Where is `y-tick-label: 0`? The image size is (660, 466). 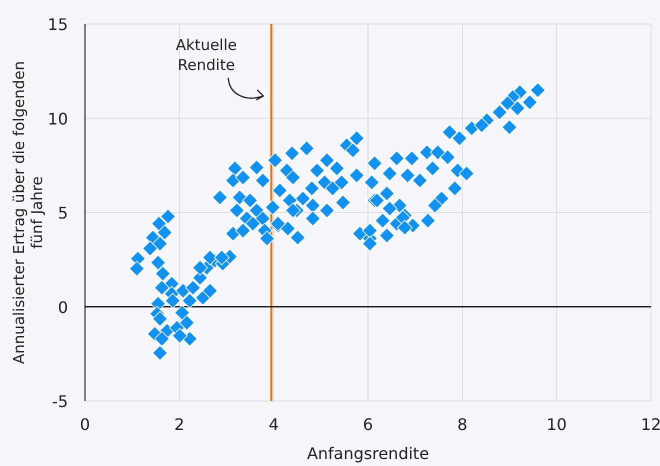
y-tick-label: 0 is located at coordinates (63, 307).